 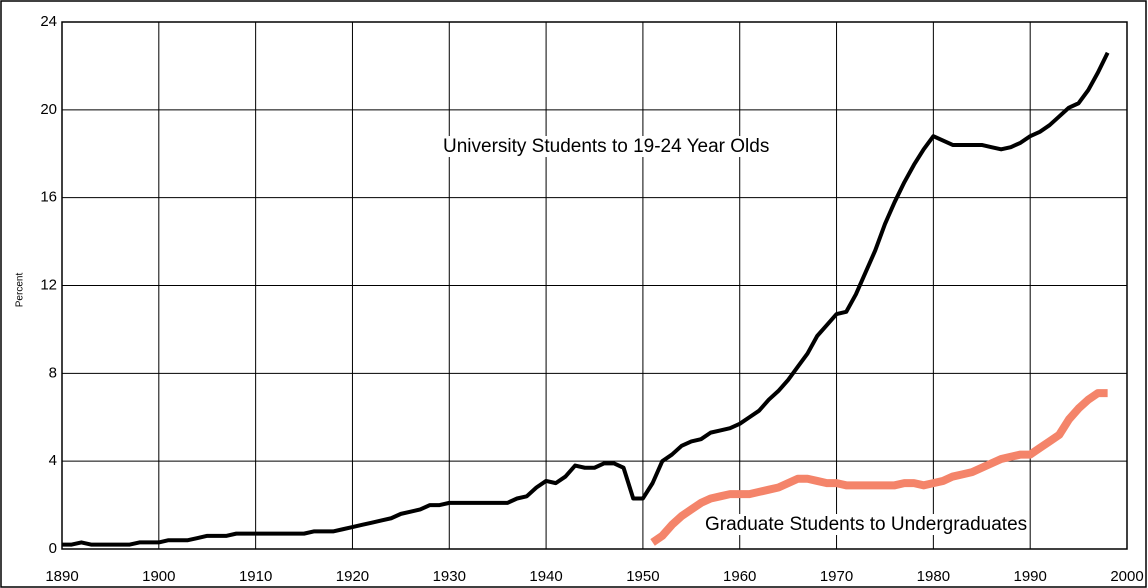 What do you see at coordinates (836, 576) in the screenshot?
I see `x-tick-label: 1970` at bounding box center [836, 576].